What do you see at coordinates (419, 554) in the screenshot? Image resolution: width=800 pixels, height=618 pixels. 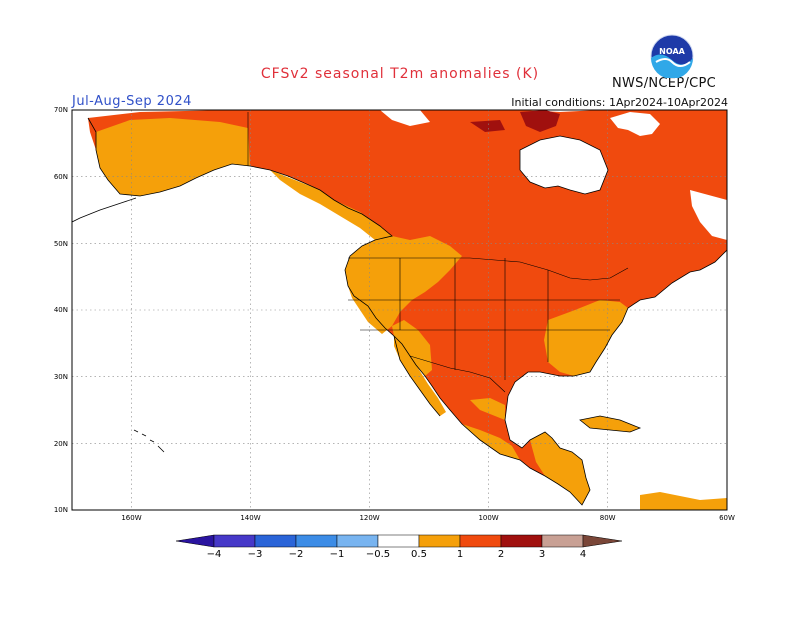 I see `colorbar-label-p05: 0.5` at bounding box center [419, 554].